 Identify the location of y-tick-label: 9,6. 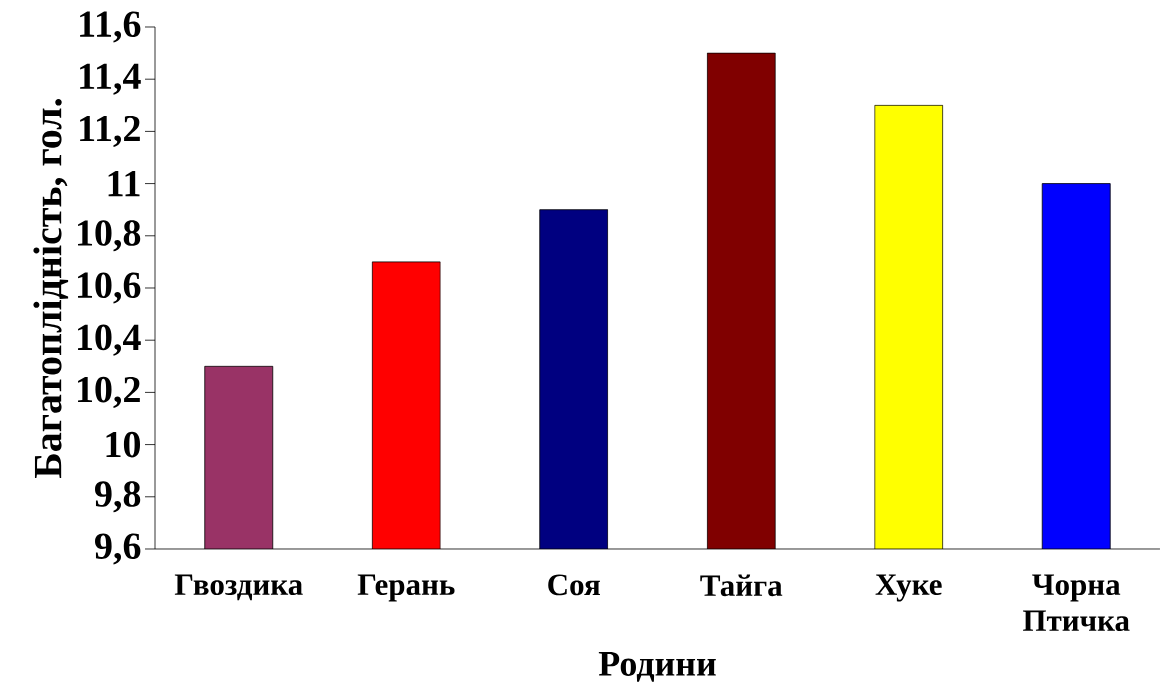
(118, 549).